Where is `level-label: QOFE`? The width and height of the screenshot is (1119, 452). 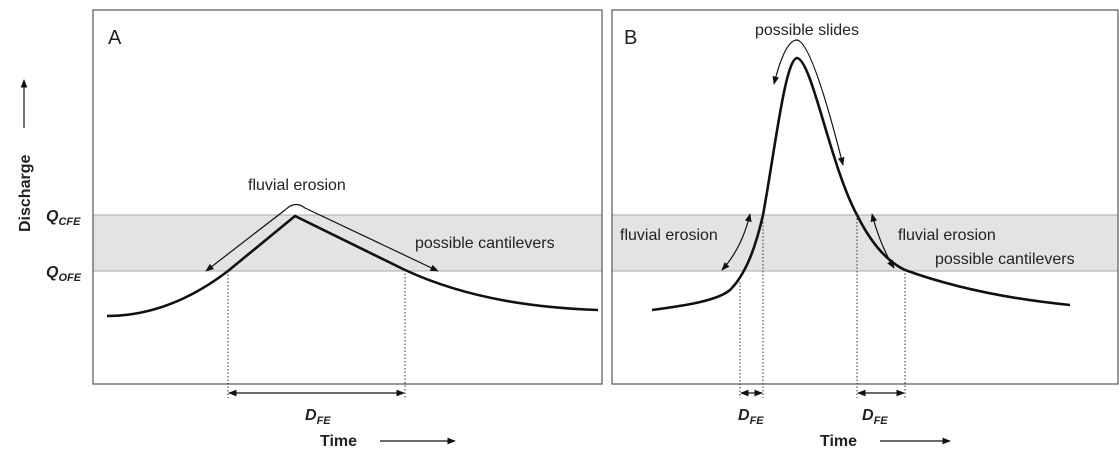
level-label: QOFE is located at coordinates (64, 274).